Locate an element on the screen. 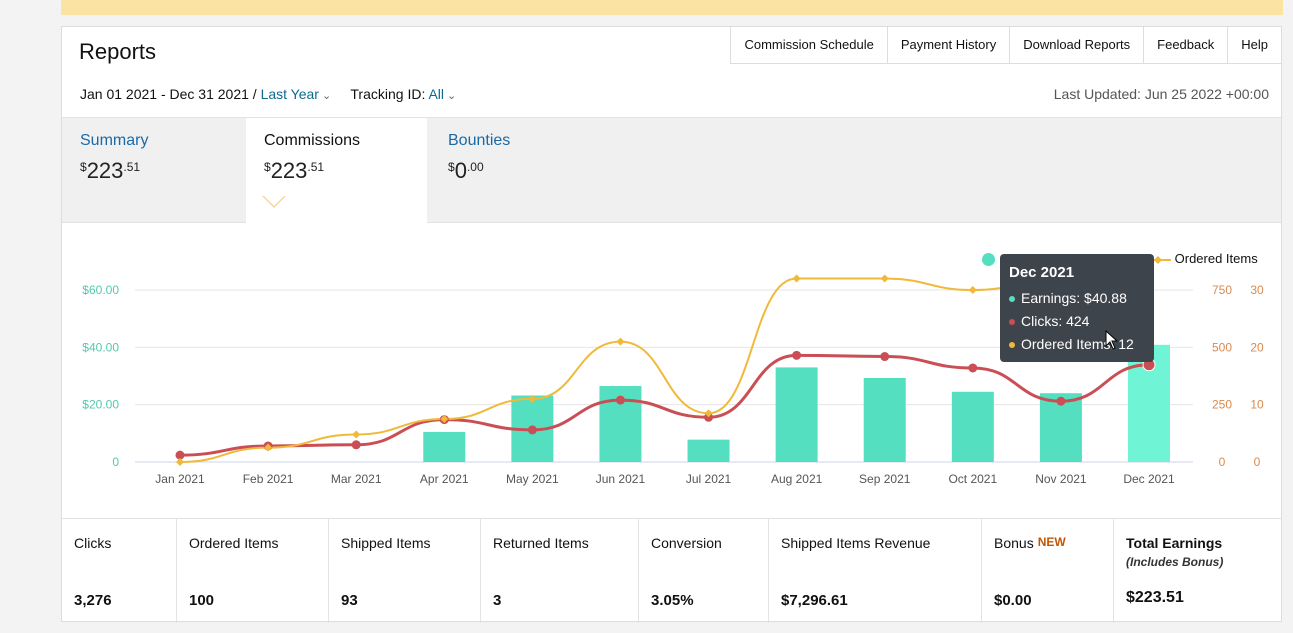 Image resolution: width=1293 pixels, height=633 pixels. tab-summary: Summary $223.51 is located at coordinates (152, 172).